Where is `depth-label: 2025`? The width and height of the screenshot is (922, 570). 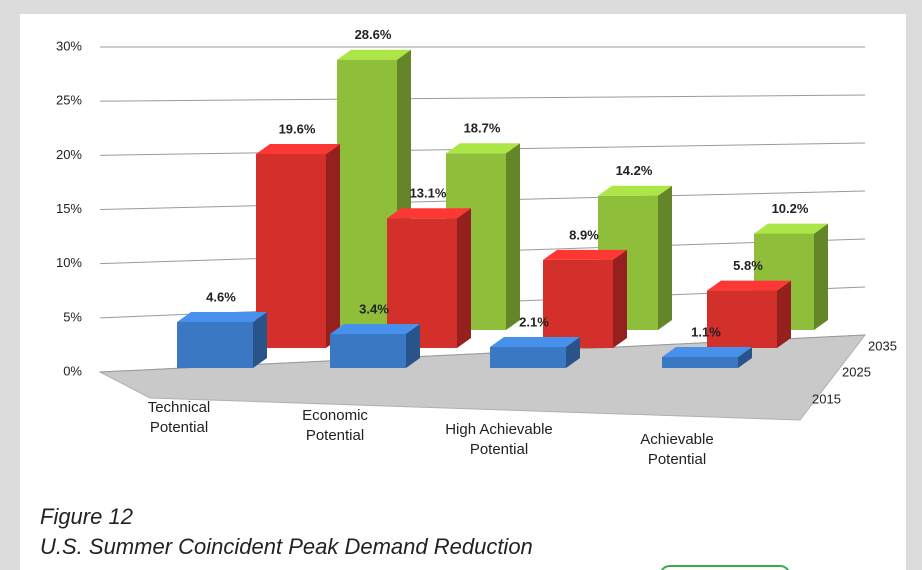 depth-label: 2025 is located at coordinates (856, 371).